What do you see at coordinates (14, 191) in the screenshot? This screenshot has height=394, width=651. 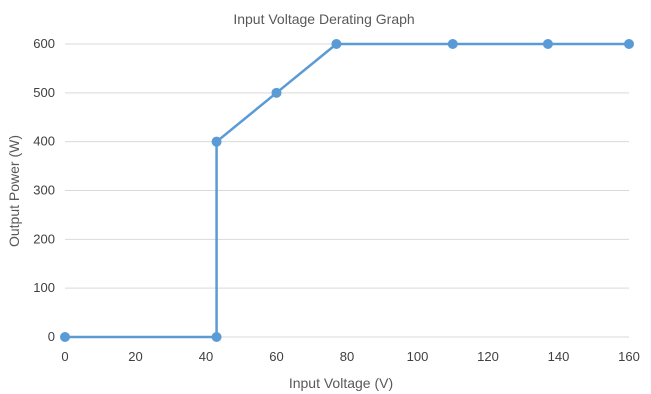 I see `y-axis-title: Output Power (W)` at bounding box center [14, 191].